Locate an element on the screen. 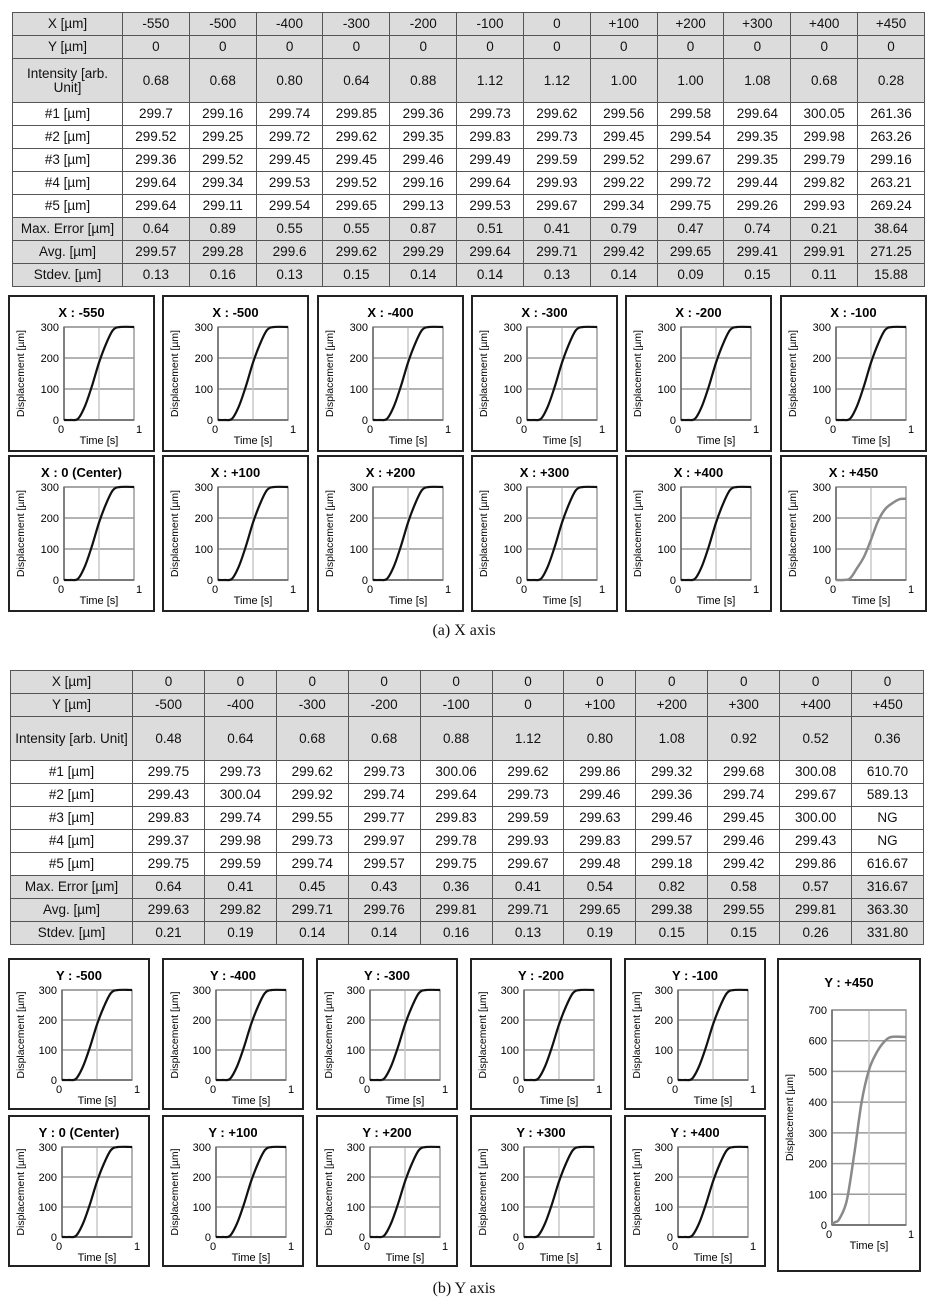 This screenshot has height=1310, width=928. table-cell: 0.52 is located at coordinates (816, 738).